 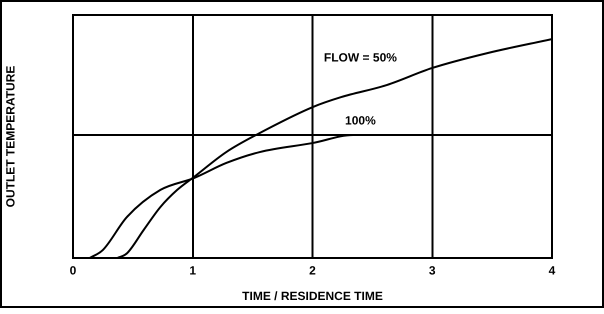 I want to click on x-tick-label: 2, so click(x=312, y=271).